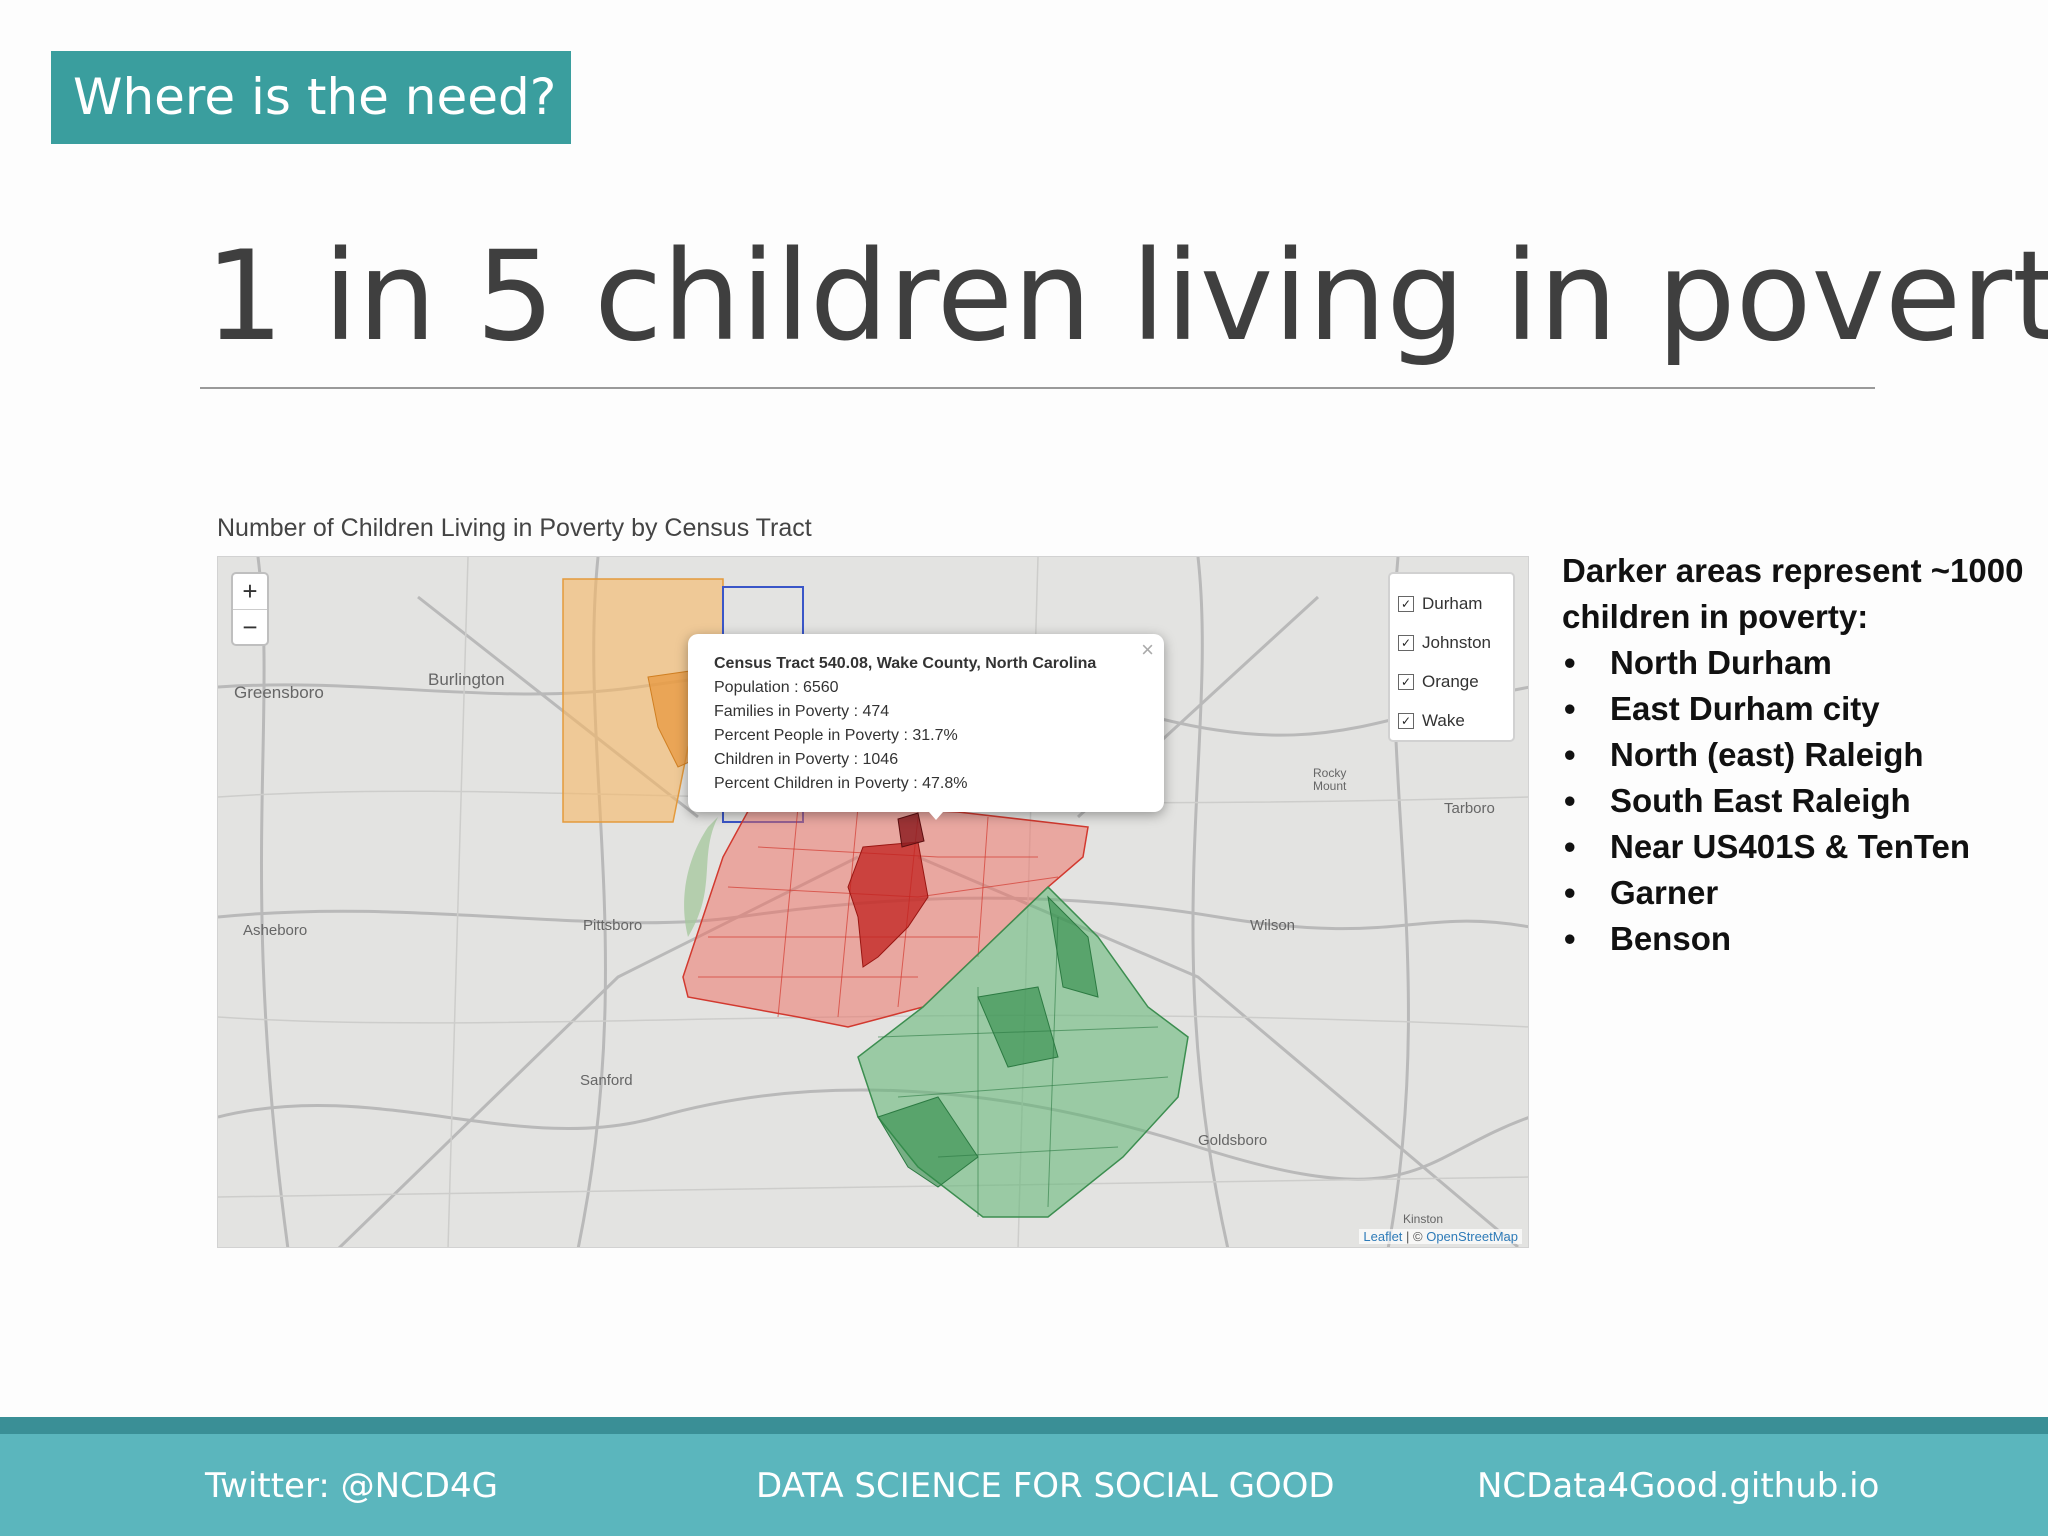  What do you see at coordinates (1273, 925) in the screenshot?
I see `town-wilson: Wilson` at bounding box center [1273, 925].